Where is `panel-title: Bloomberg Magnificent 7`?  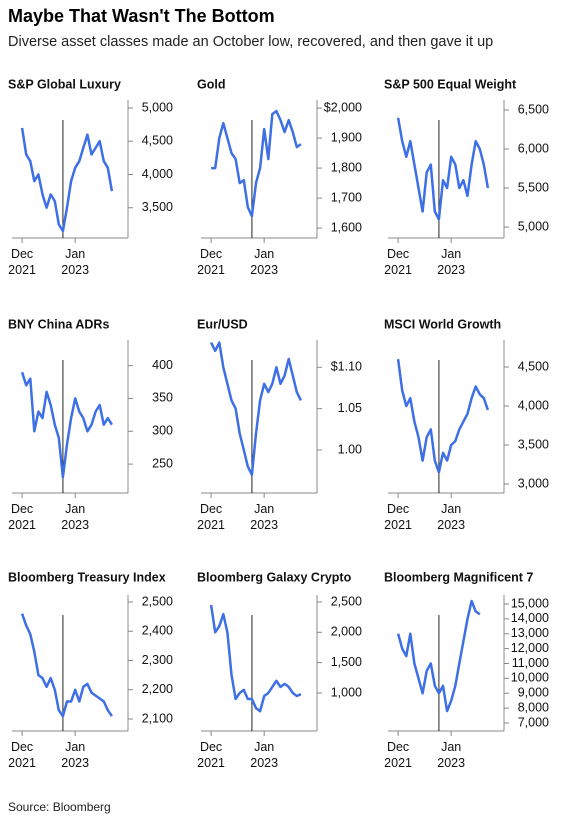
panel-title: Bloomberg Magnificent 7 is located at coordinates (458, 577).